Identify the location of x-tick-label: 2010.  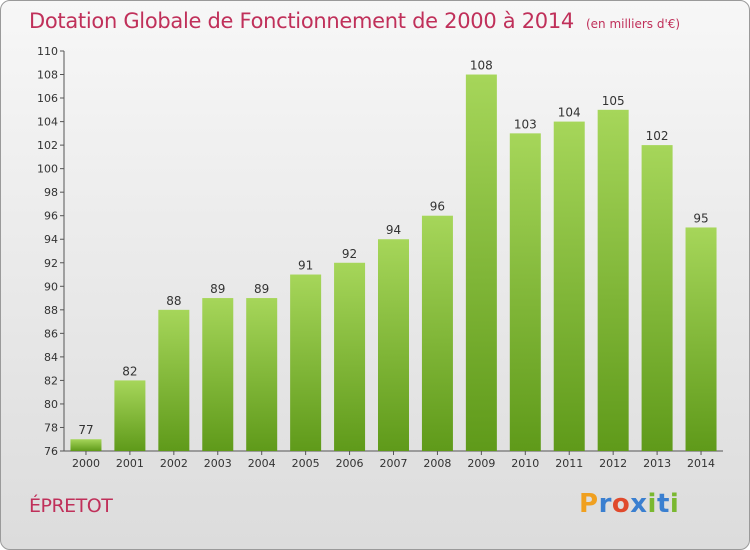
(525, 463).